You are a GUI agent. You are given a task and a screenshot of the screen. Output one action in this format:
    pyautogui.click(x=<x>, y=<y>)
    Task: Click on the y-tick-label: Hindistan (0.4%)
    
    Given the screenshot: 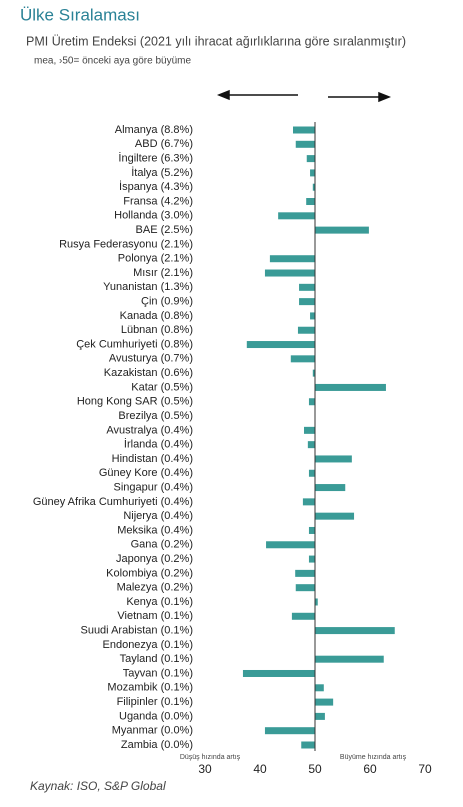 What is the action you would take?
    pyautogui.click(x=152, y=459)
    